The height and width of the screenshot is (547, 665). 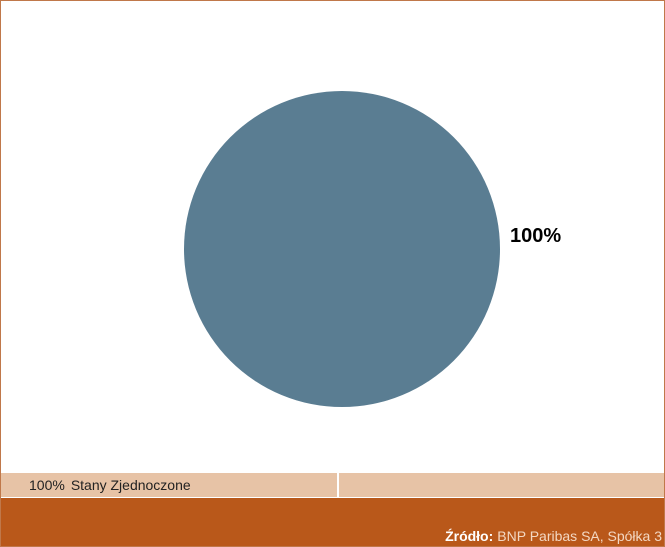 What do you see at coordinates (535, 236) in the screenshot?
I see `slice-label: 100%` at bounding box center [535, 236].